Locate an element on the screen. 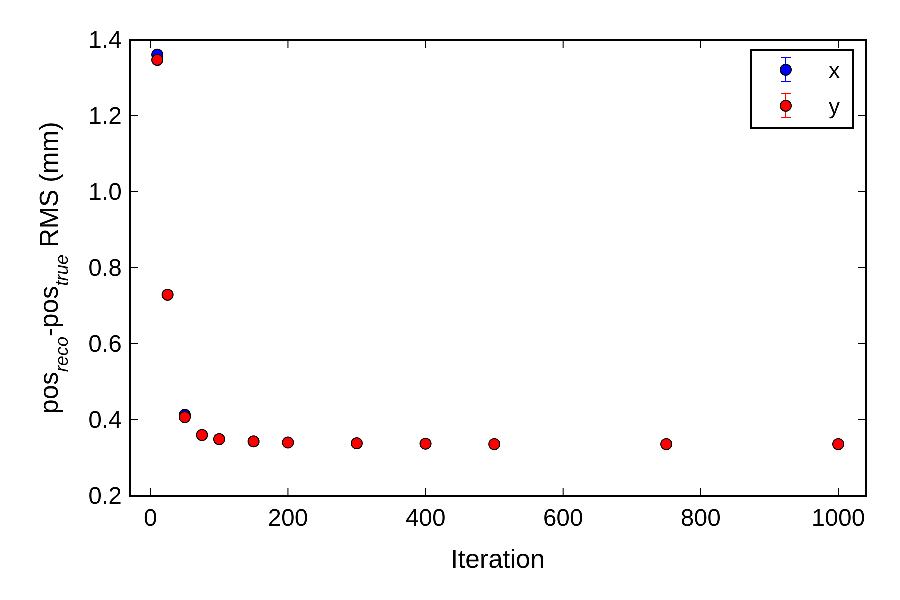 The image size is (900, 600). y-tick-label: 0.4 is located at coordinates (105, 420).